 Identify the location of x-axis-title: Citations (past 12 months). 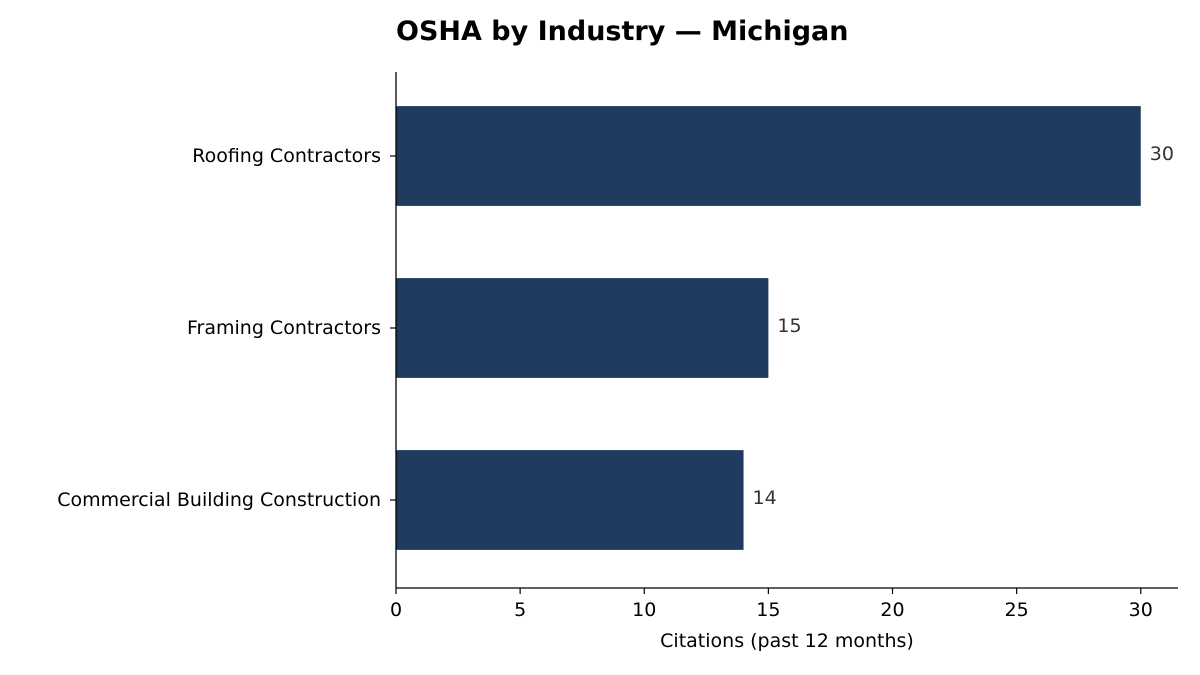
(787, 641).